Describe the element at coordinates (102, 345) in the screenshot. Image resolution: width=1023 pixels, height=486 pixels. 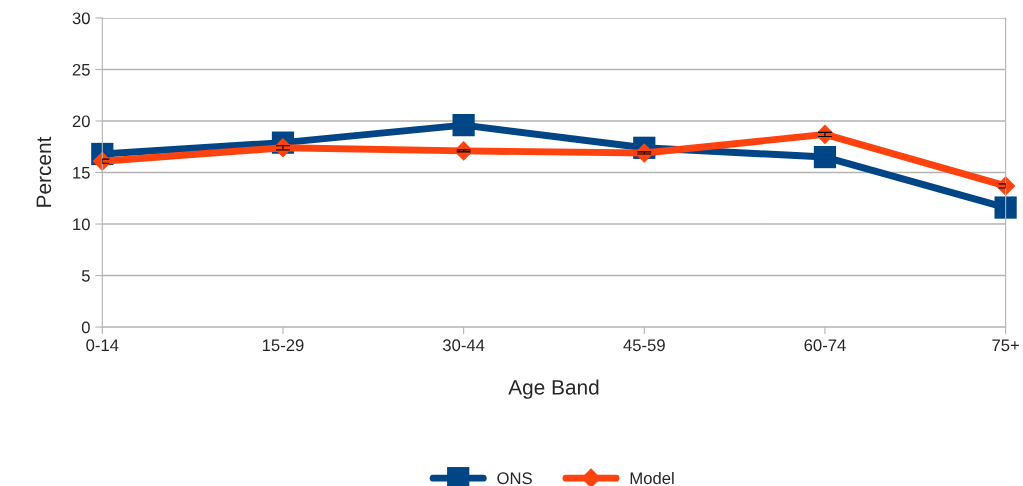
I see `x-tick-label: 0-14` at that location.